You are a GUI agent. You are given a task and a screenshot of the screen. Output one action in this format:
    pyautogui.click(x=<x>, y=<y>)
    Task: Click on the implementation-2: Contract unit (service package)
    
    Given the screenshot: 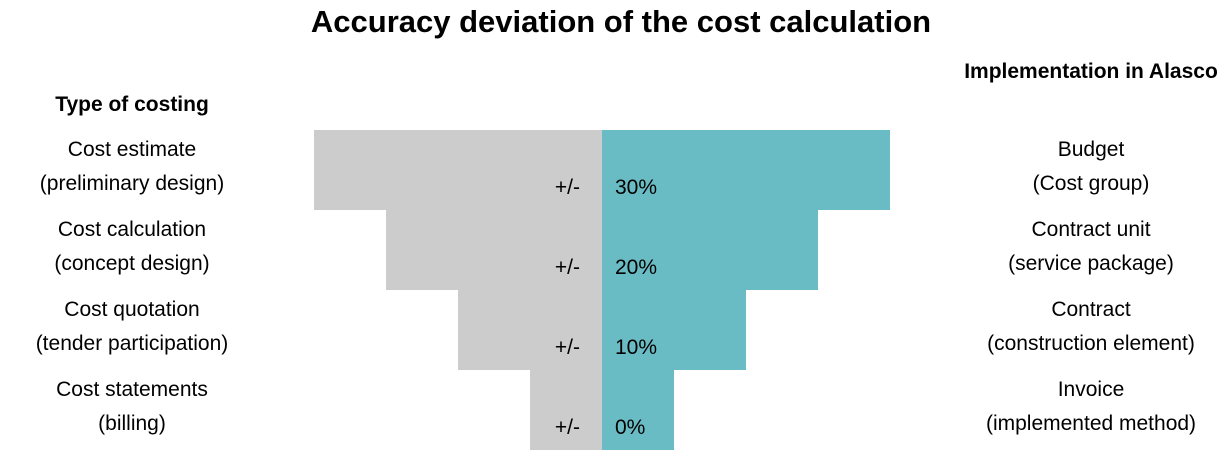 What is the action you would take?
    pyautogui.click(x=1091, y=247)
    